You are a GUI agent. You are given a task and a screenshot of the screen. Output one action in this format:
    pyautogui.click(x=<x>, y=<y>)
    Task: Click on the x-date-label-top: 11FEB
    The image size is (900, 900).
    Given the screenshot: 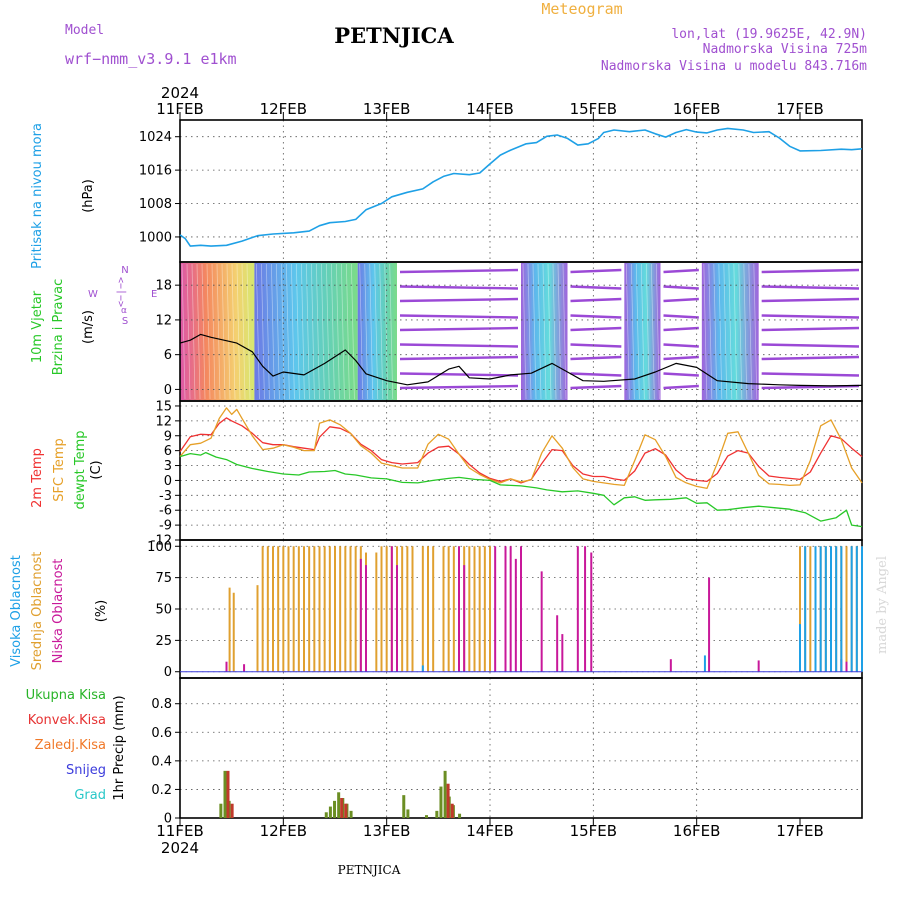 What is the action you would take?
    pyautogui.click(x=179, y=109)
    